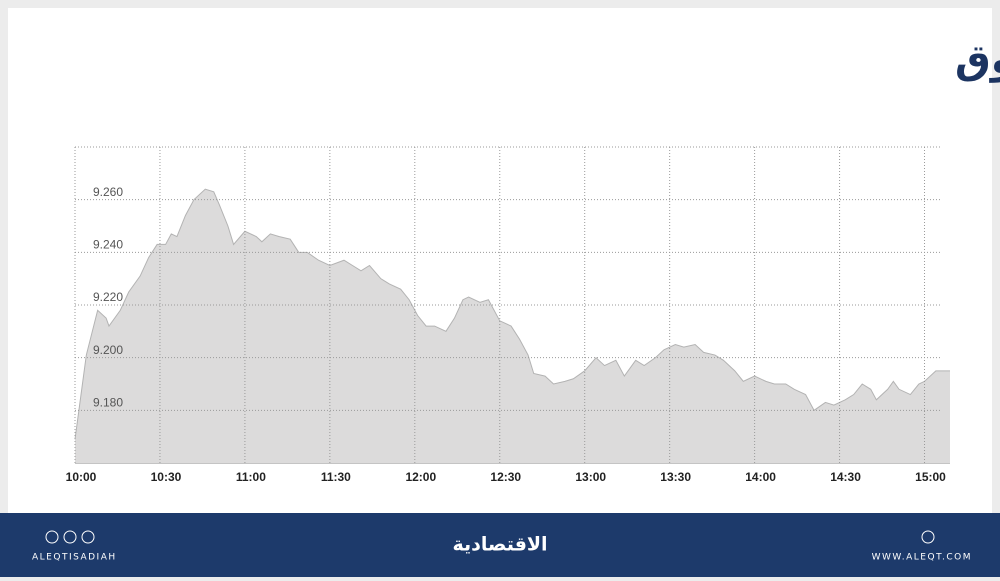 This screenshot has width=1000, height=581. Describe the element at coordinates (845, 477) in the screenshot. I see `x-tick-label: 14:30` at that location.